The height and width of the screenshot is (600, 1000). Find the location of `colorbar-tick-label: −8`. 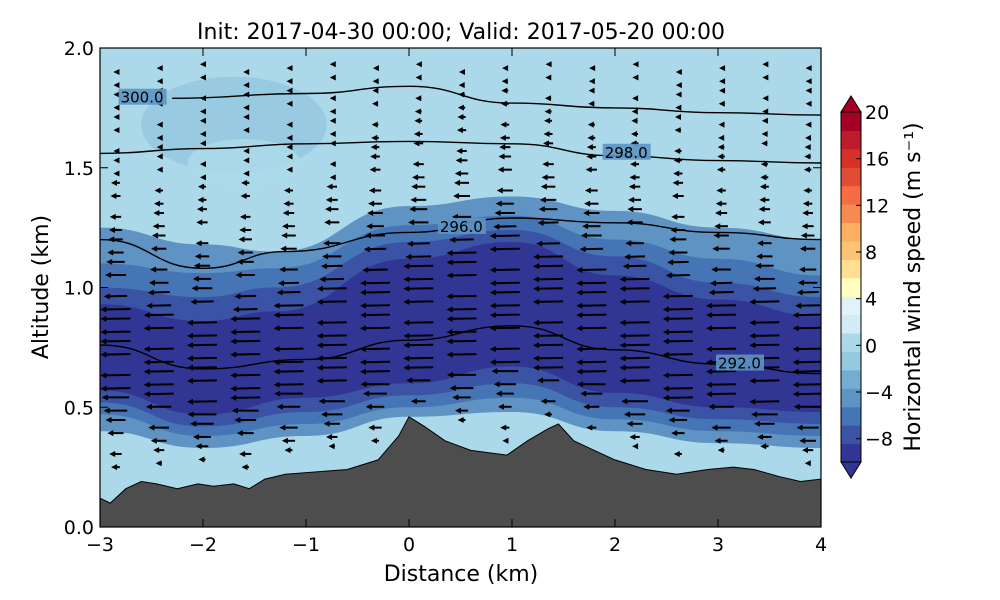

colorbar-tick-label: −8 is located at coordinates (879, 440).